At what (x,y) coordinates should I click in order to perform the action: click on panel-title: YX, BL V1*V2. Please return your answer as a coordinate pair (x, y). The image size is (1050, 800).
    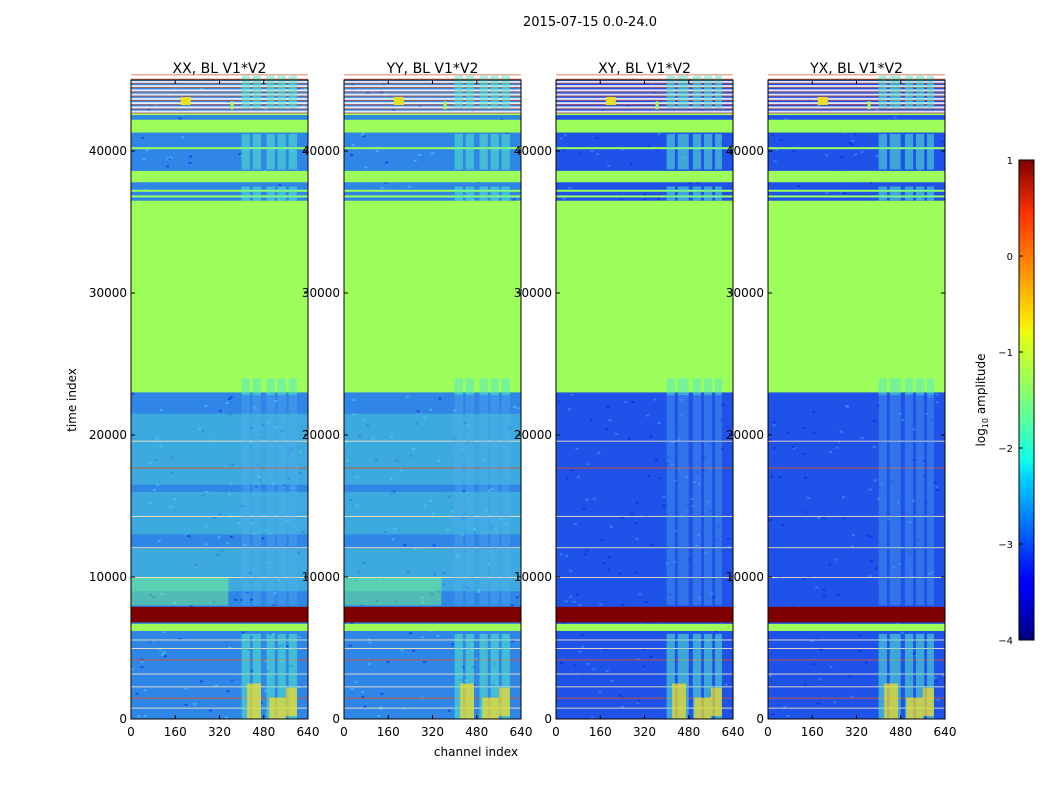
    Looking at the image, I should click on (856, 69).